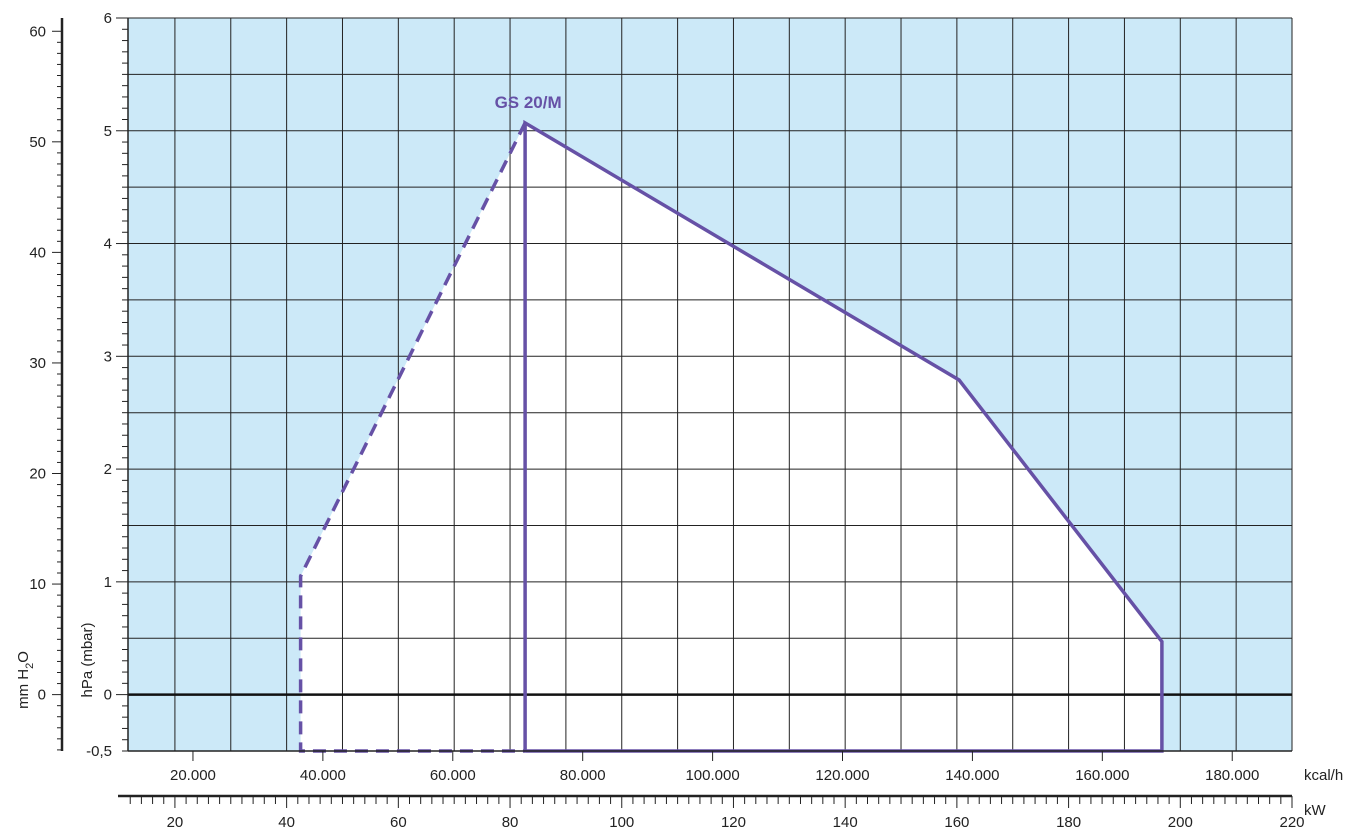 Image resolution: width=1371 pixels, height=836 pixels. I want to click on kcal-tick-label: 20.000, so click(193, 775).